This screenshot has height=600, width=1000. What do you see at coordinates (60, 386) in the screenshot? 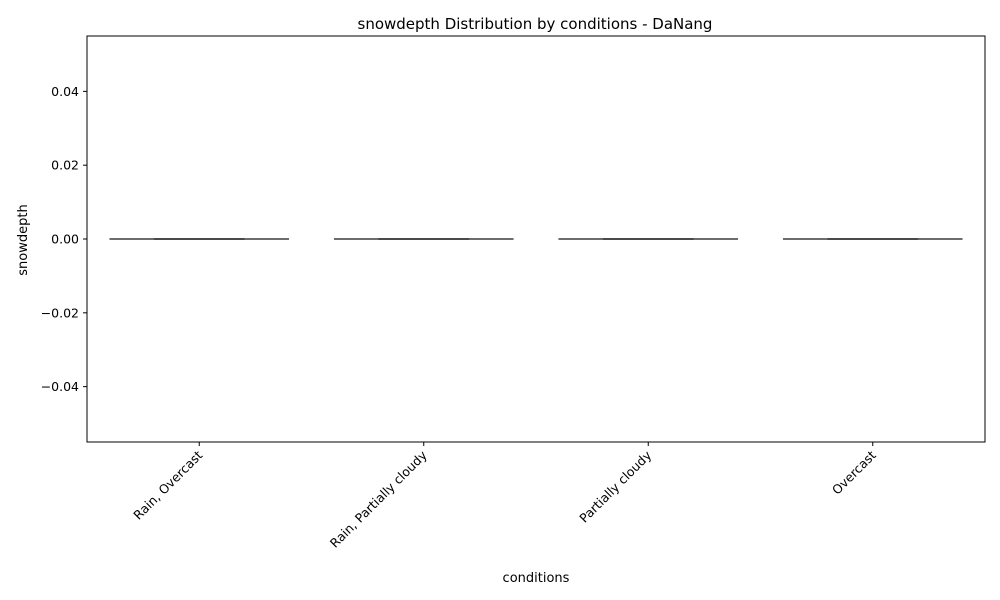
I see `y-tick-label: −0.04` at bounding box center [60, 386].